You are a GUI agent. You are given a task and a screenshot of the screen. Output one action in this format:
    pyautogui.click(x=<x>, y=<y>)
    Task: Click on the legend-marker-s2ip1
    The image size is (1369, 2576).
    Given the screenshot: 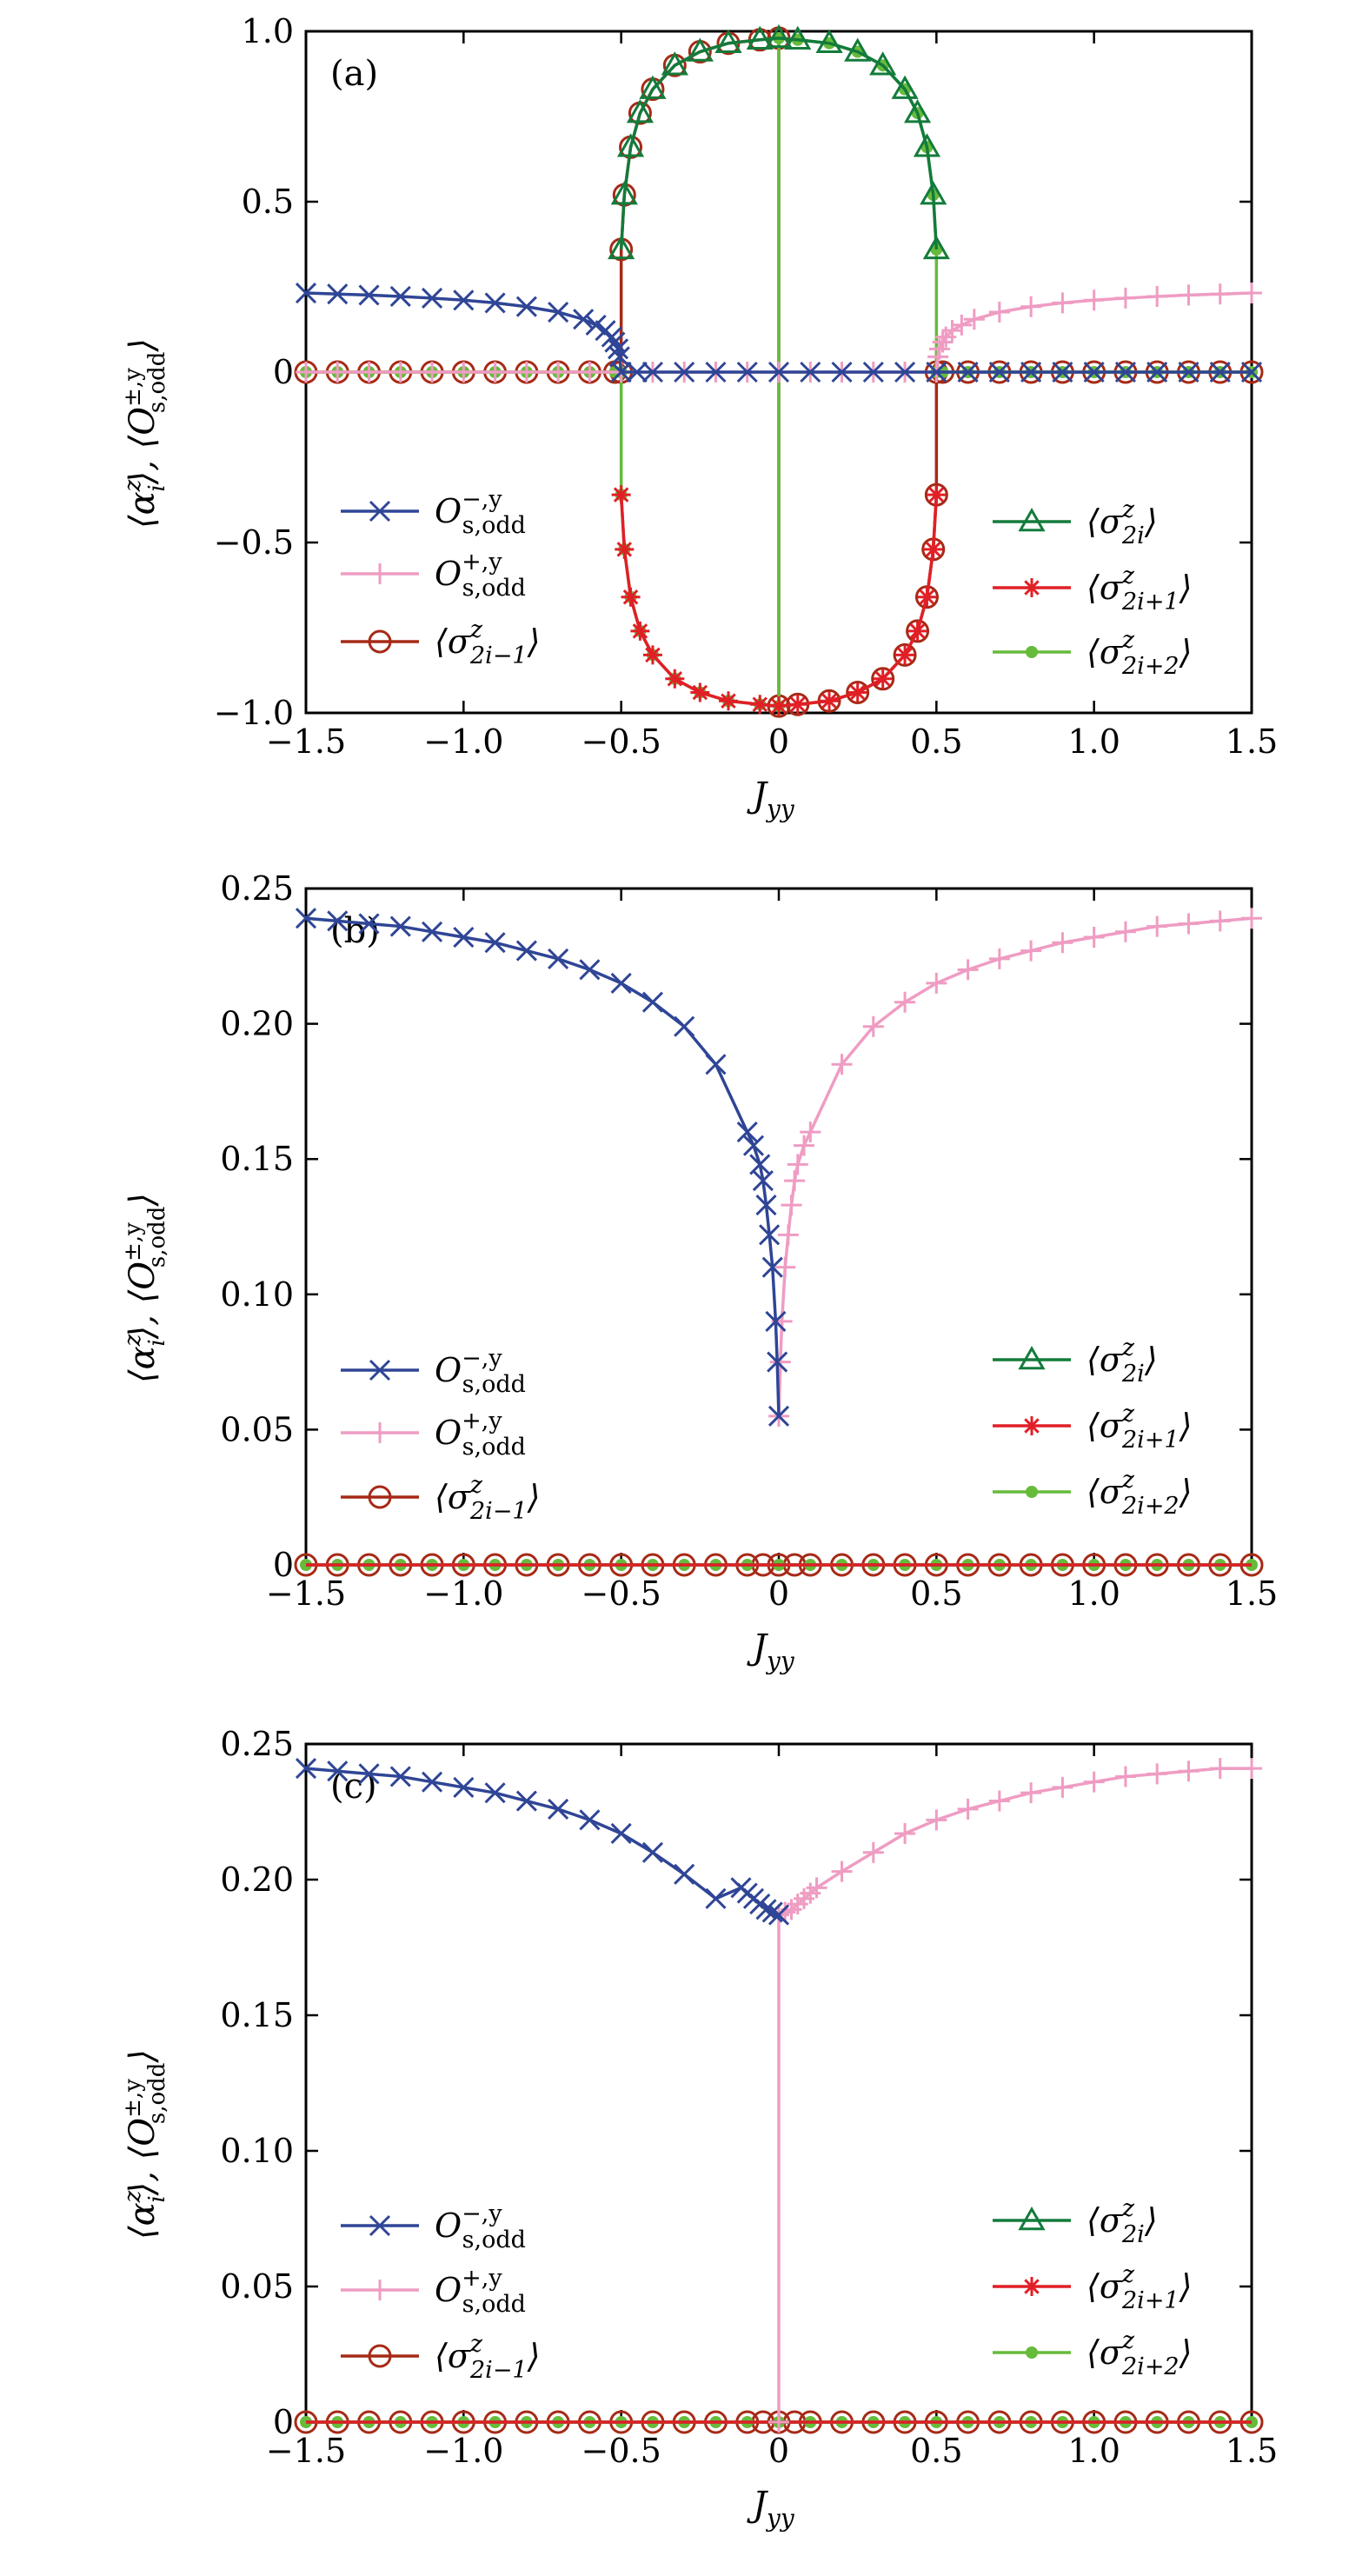 What is the action you would take?
    pyautogui.click(x=1032, y=587)
    